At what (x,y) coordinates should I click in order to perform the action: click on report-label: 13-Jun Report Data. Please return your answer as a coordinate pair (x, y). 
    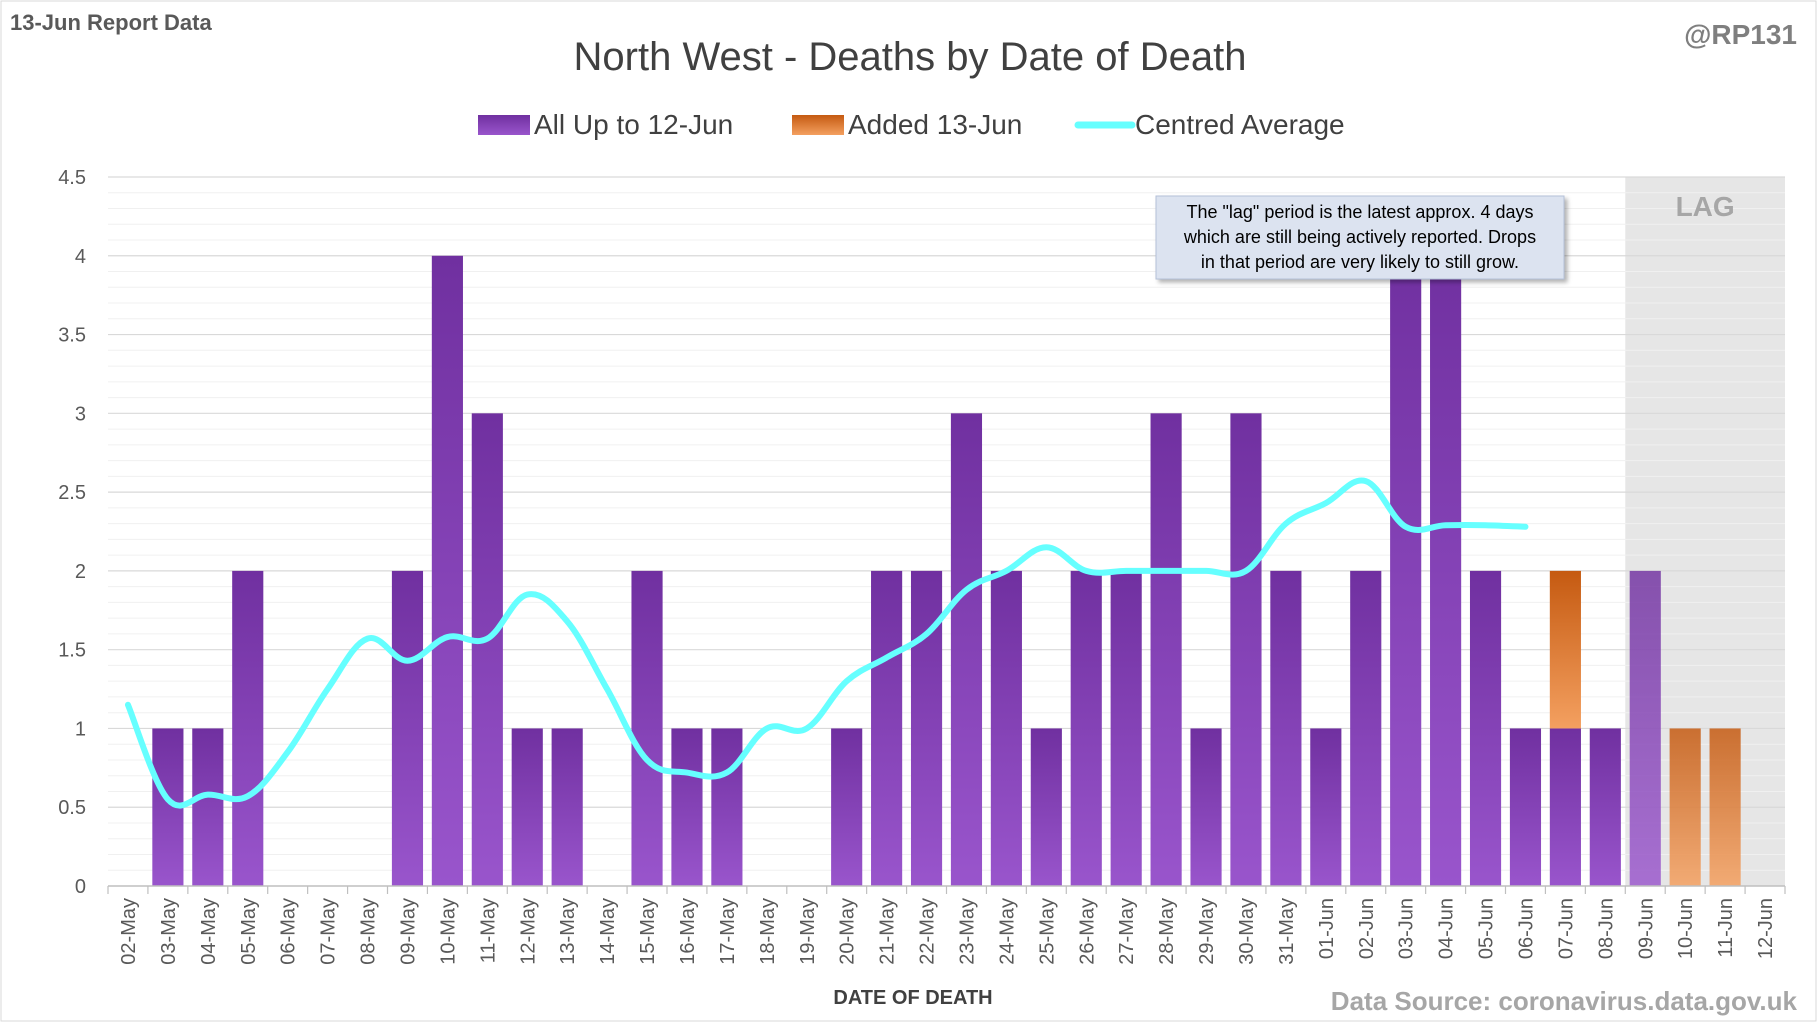
    Looking at the image, I should click on (111, 22).